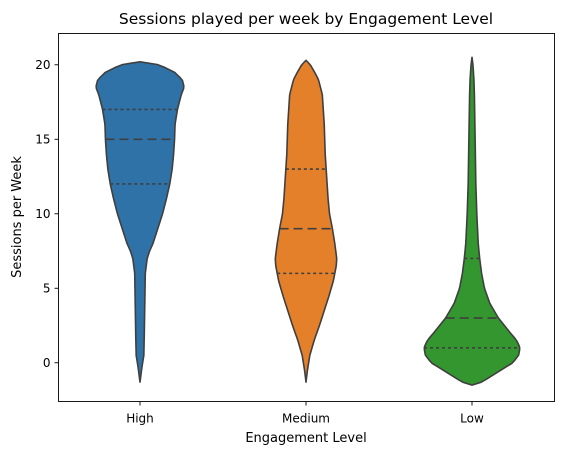  What do you see at coordinates (140, 419) in the screenshot?
I see `x-tick-label: High` at bounding box center [140, 419].